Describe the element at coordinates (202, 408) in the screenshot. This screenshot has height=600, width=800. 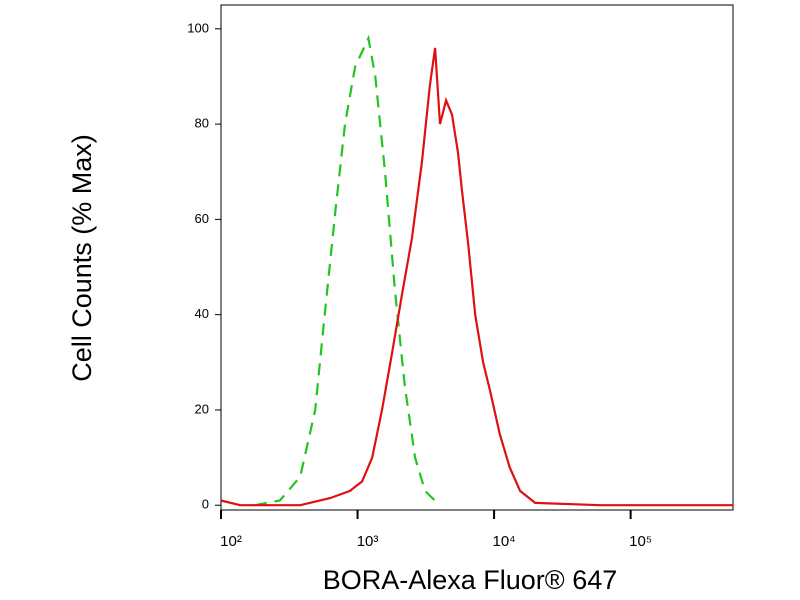
I see `y-tick-label: 20` at that location.